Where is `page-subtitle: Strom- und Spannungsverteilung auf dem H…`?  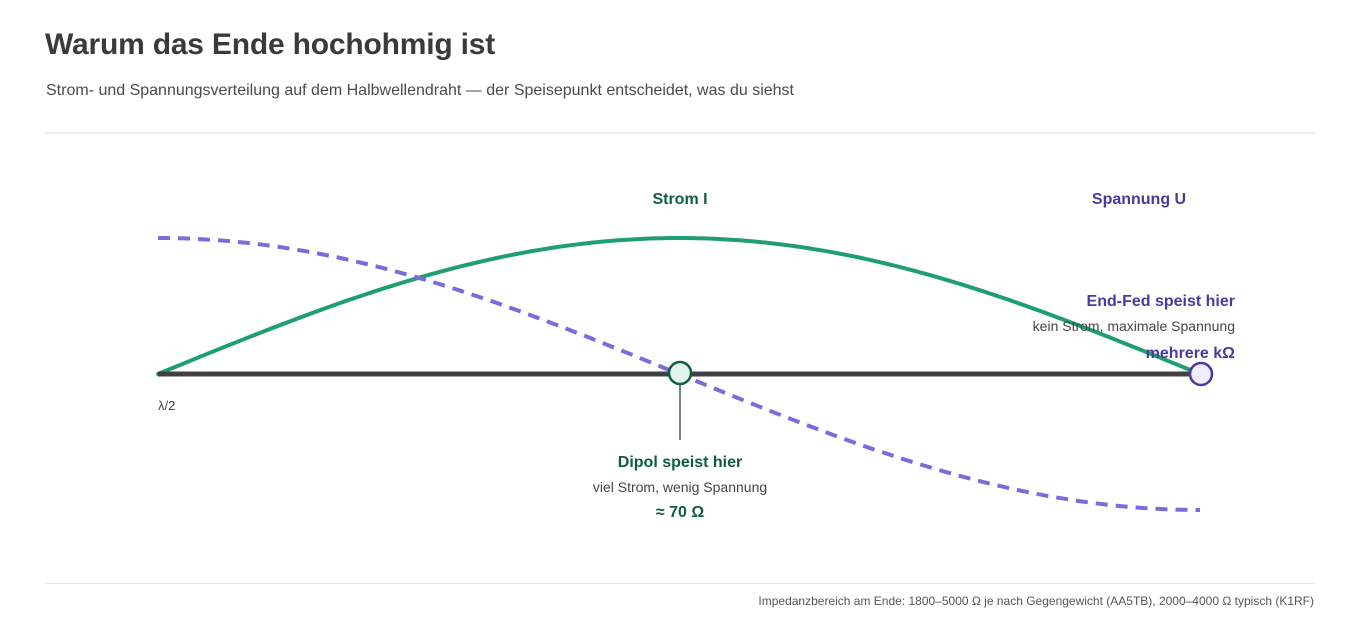
page-subtitle: Strom- und Spannungsverteilung auf dem H… is located at coordinates (420, 90).